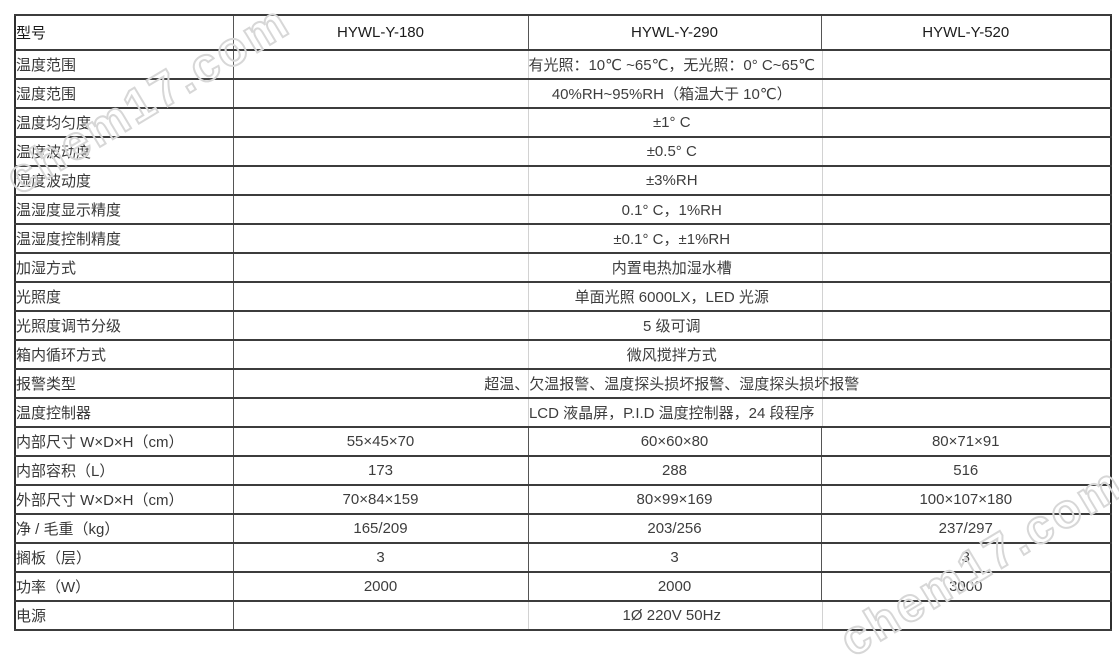  What do you see at coordinates (124, 383) in the screenshot?
I see `row-label: 报警类型` at bounding box center [124, 383].